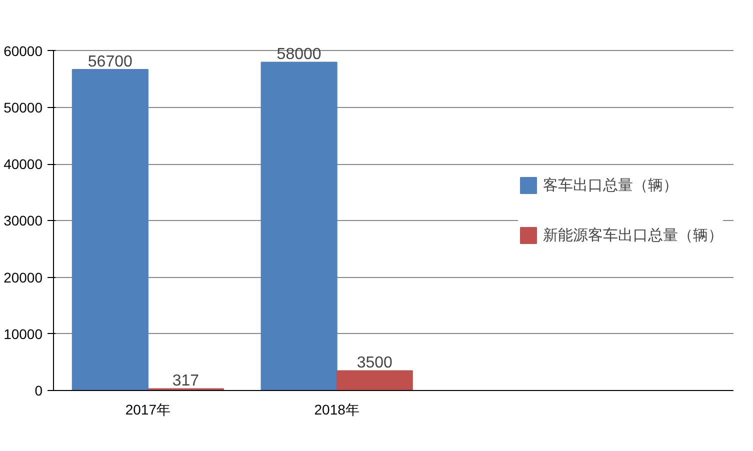  What do you see at coordinates (23, 277) in the screenshot?
I see `y-tick-label: 20000` at bounding box center [23, 277].